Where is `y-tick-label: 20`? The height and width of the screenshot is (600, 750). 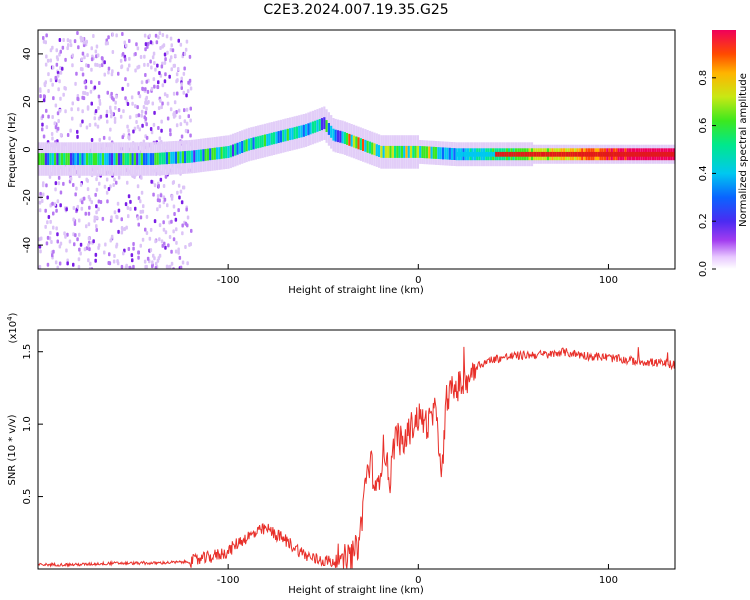
y-tick-label: 20 is located at coordinates (27, 101).